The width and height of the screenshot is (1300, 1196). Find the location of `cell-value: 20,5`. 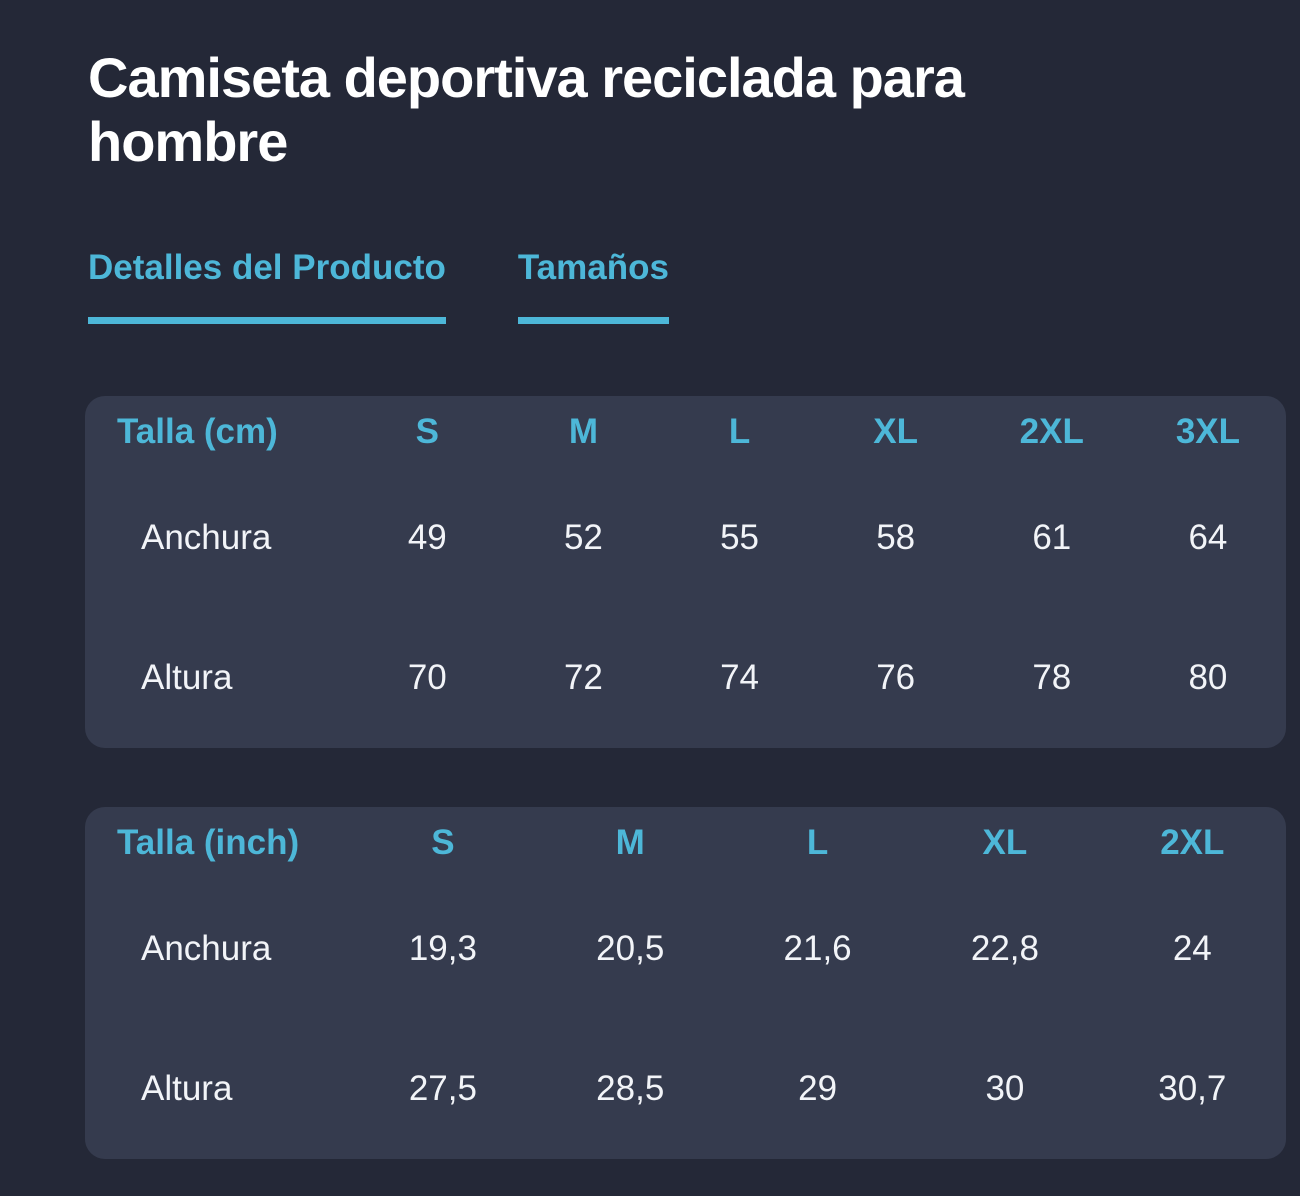

cell-value: 20,5 is located at coordinates (630, 948).